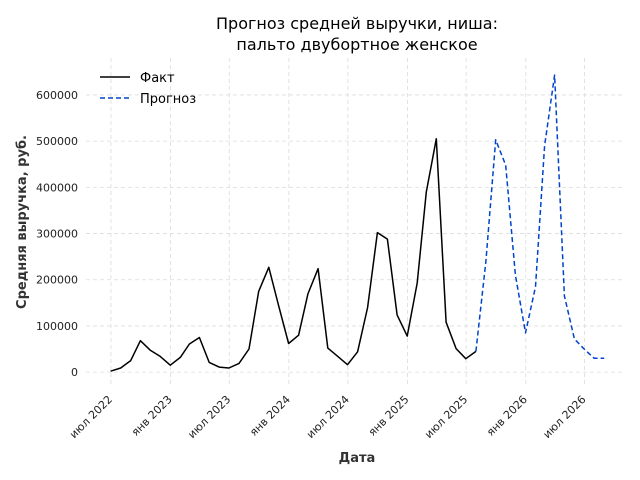  I want to click on x-tick-label-6: июл 2025, so click(446, 417).